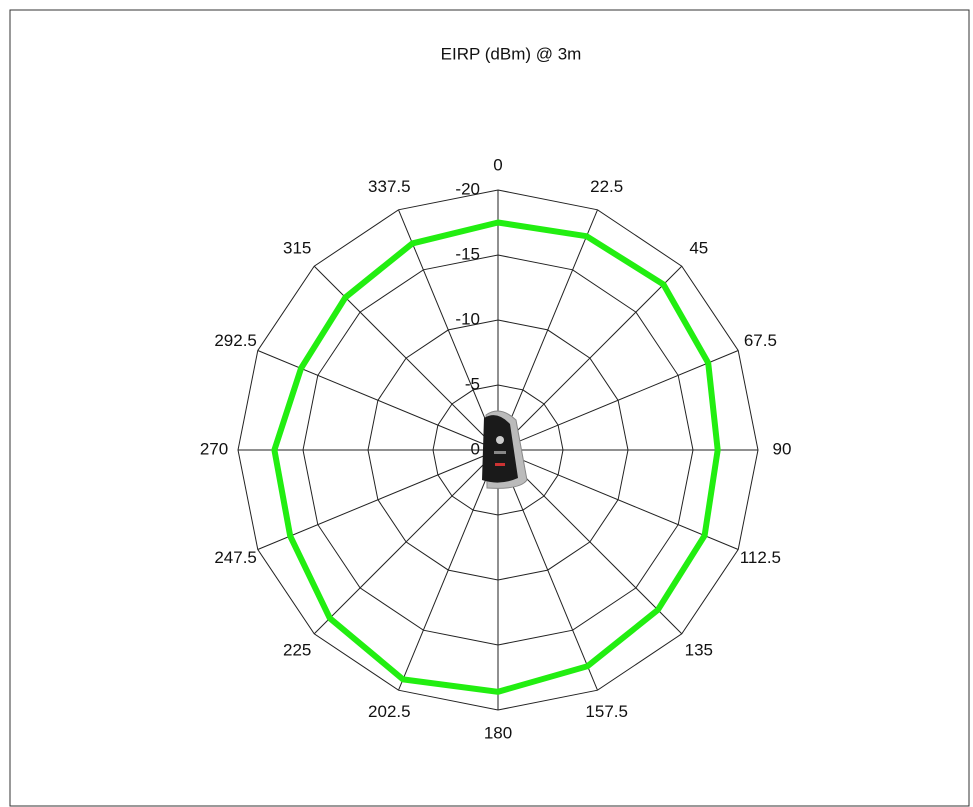 Image resolution: width=973 pixels, height=807 pixels. What do you see at coordinates (497, 164) in the screenshot?
I see `angle-label: 0` at bounding box center [497, 164].